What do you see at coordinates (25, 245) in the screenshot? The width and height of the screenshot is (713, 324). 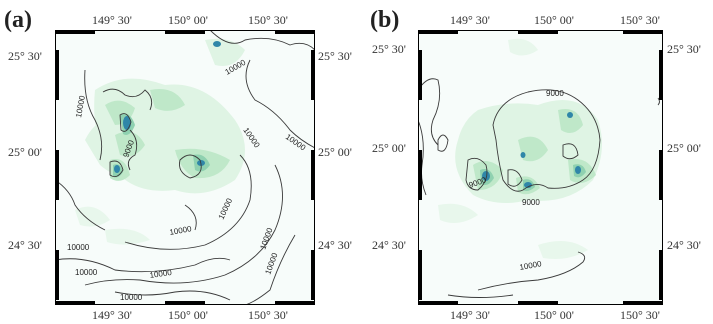 I see `panel-a-lat-left-3: 24° 30'` at bounding box center [25, 245].